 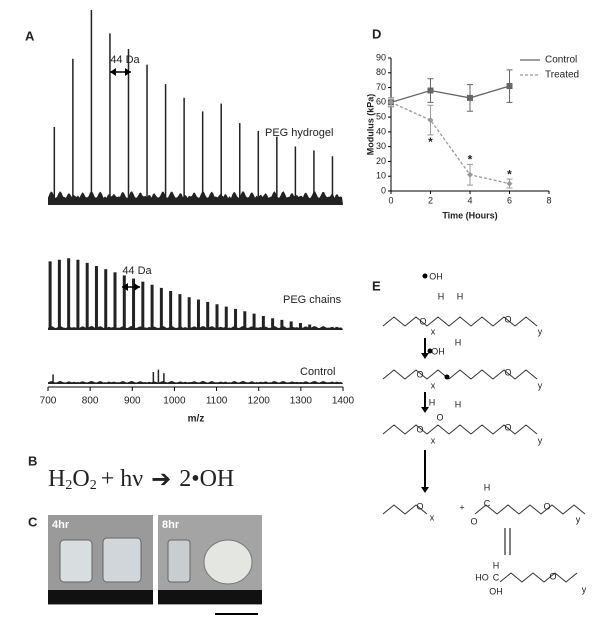 What do you see at coordinates (509, 200) in the screenshot?
I see `x-tick-label: 6` at bounding box center [509, 200].